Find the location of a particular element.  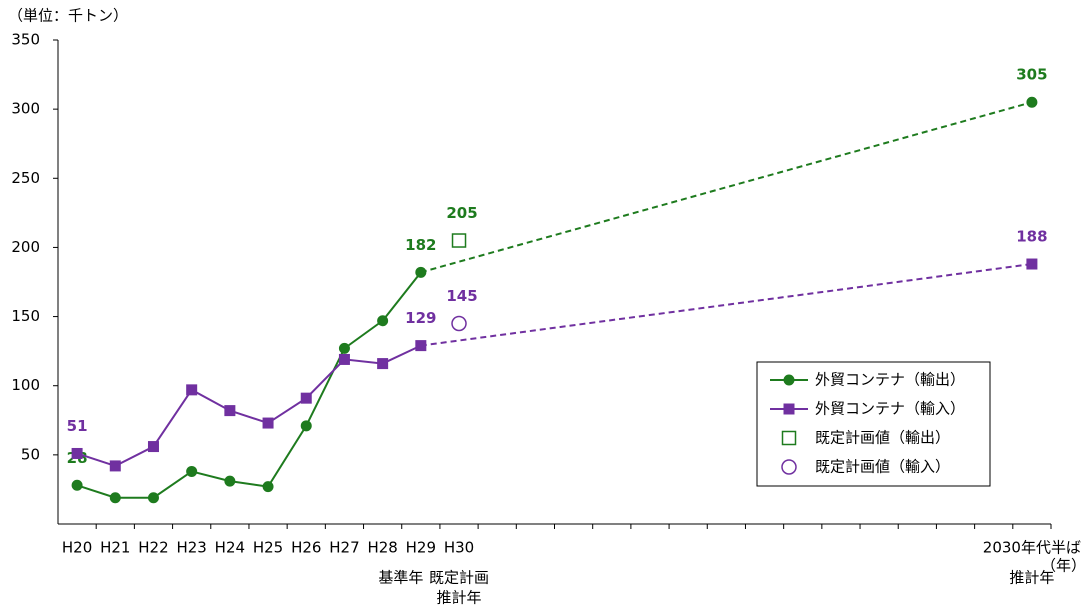

x-tick-label: H25 is located at coordinates (268, 548).